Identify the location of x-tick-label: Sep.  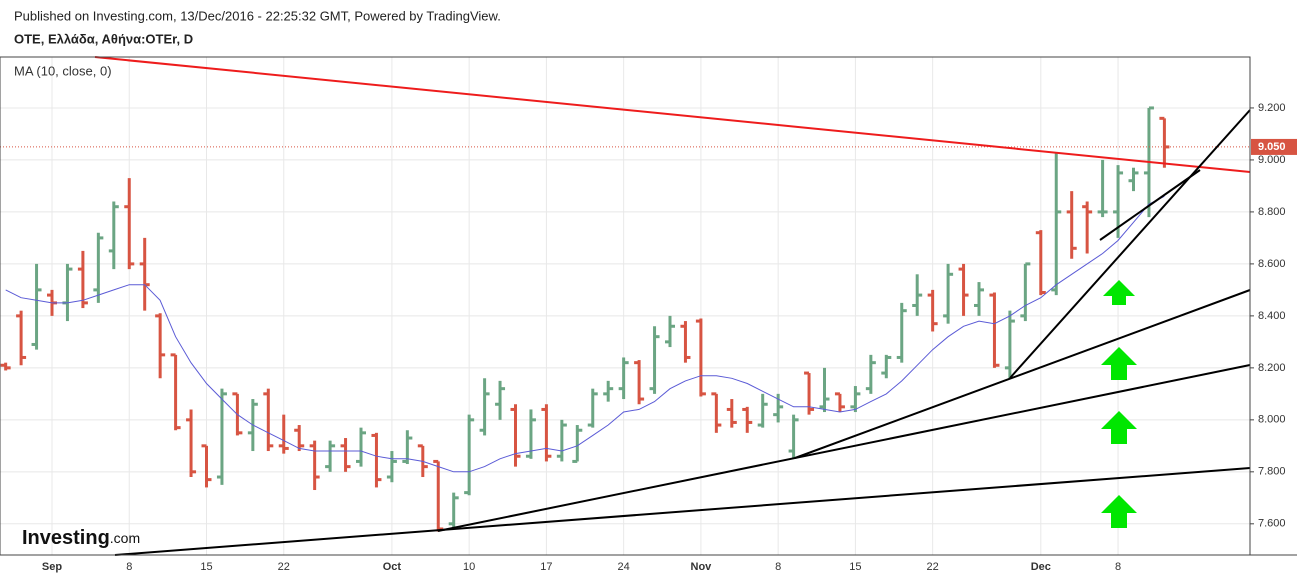
(52, 567).